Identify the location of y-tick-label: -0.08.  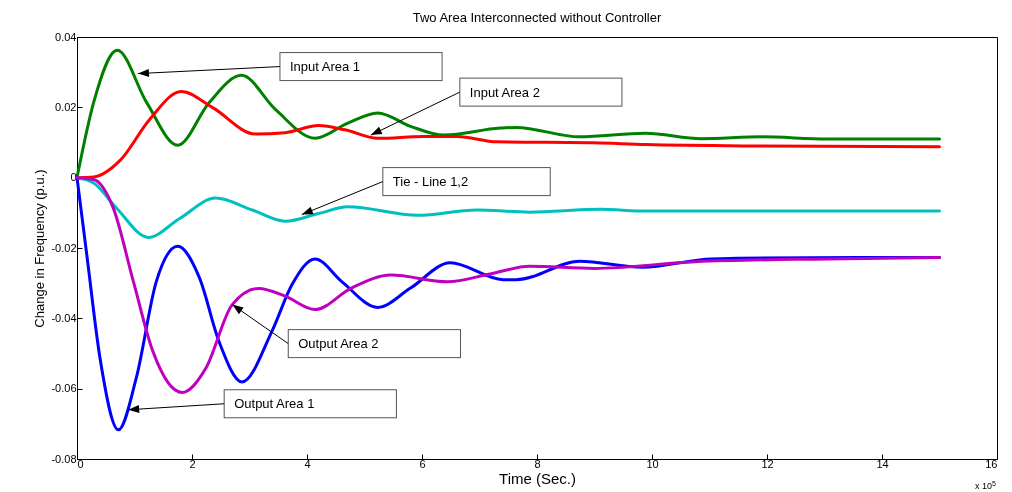
(64, 458).